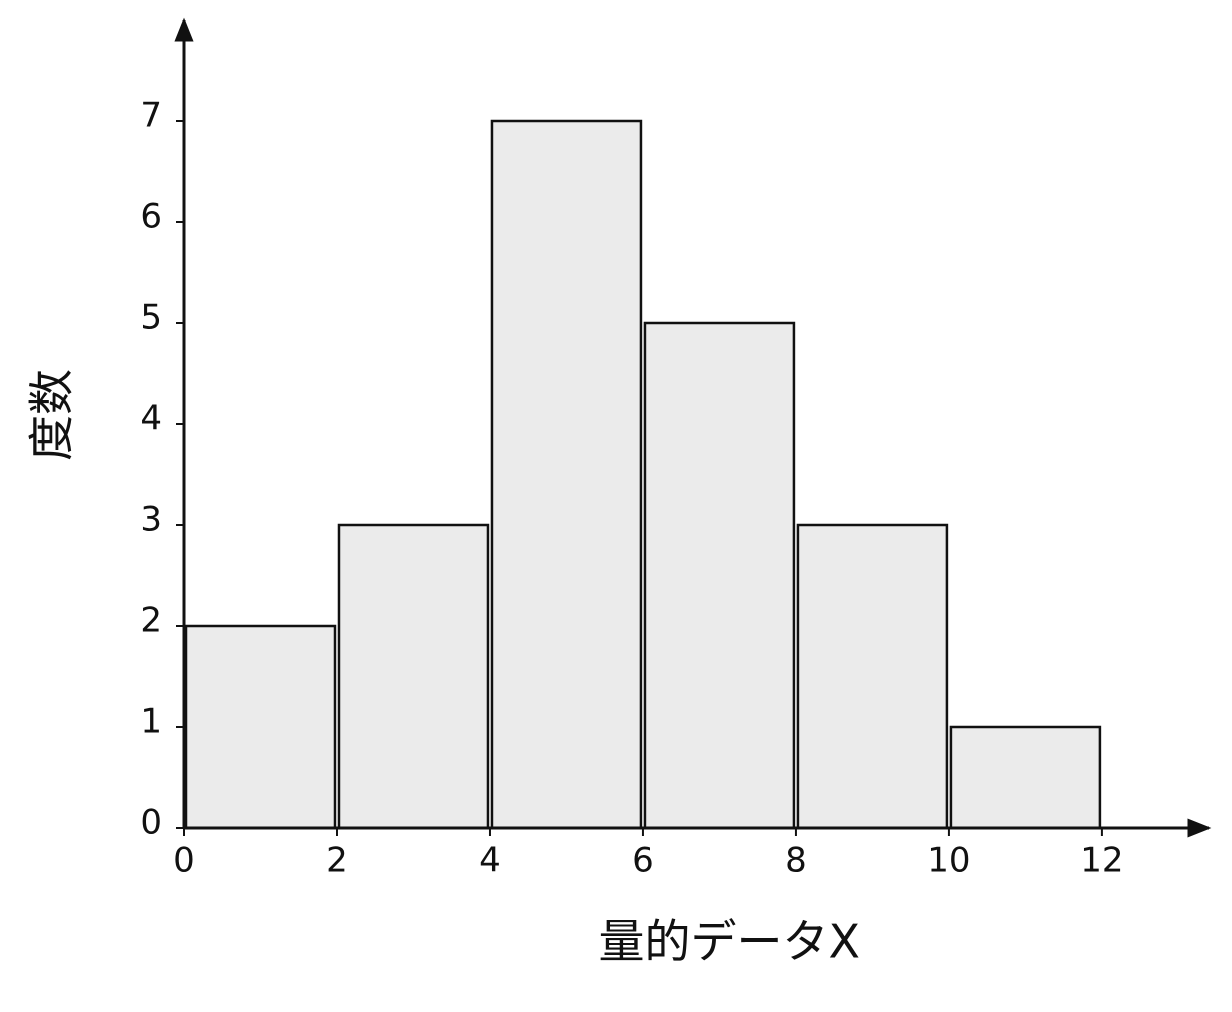  I want to click on y-tick-label: 4, so click(151, 419).